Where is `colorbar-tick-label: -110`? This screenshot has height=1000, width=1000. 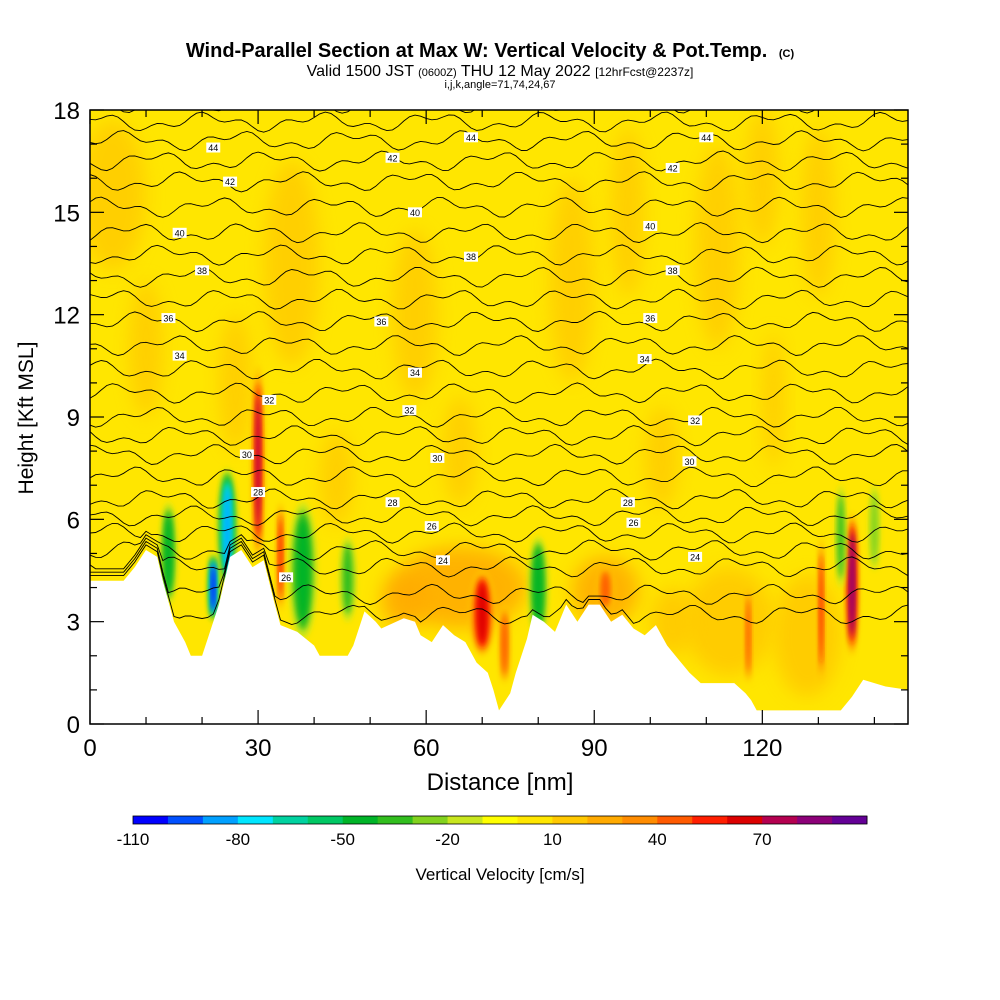
colorbar-tick-label: -110 is located at coordinates (133, 839).